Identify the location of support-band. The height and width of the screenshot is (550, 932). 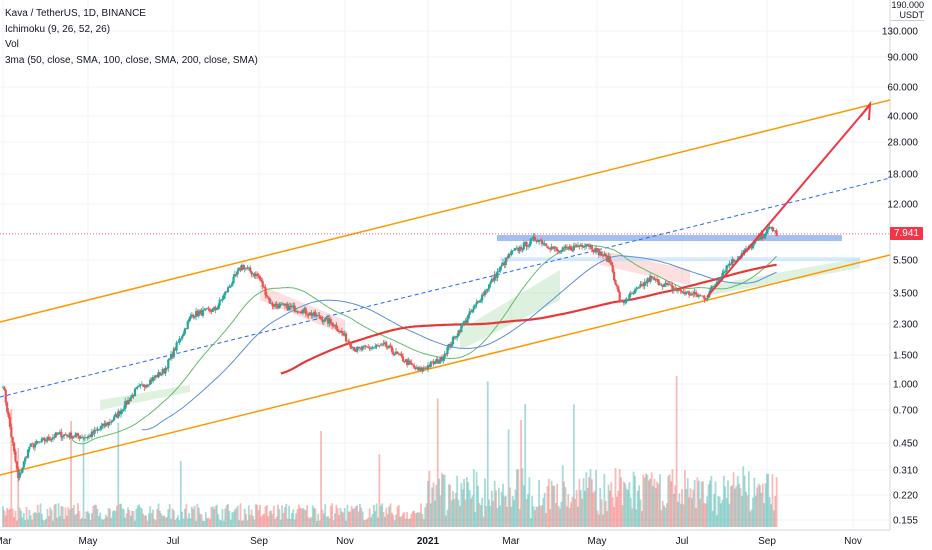
(680, 259).